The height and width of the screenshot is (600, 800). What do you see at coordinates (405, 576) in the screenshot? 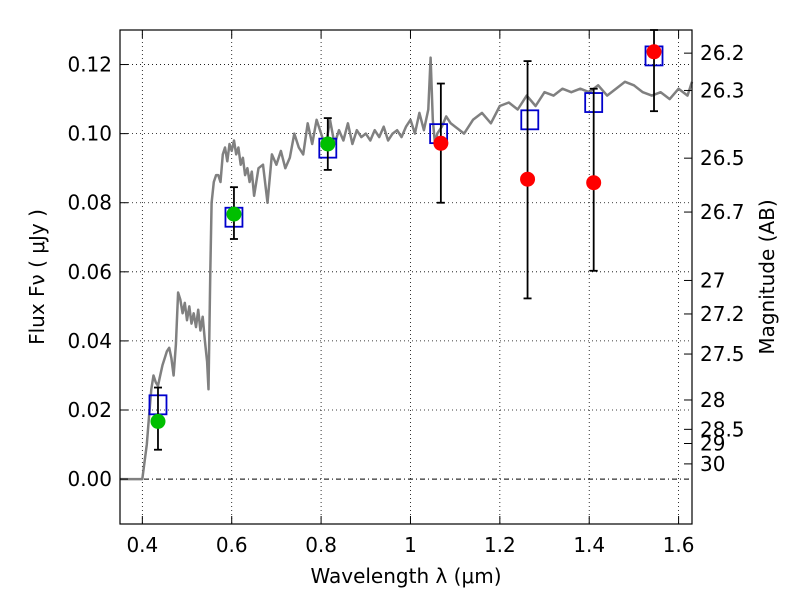
I see `x-axis-title: Wavelength λ (μm)` at bounding box center [405, 576].